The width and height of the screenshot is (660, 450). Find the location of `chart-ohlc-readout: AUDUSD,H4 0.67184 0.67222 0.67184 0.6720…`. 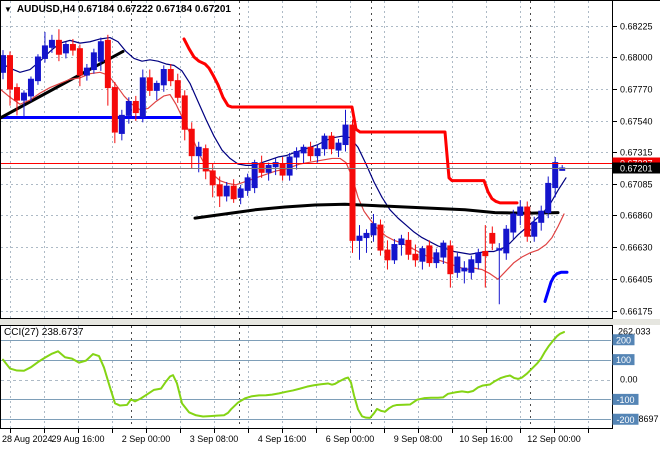

chart-ohlc-readout: AUDUSD,H4 0.67184 0.67222 0.67184 0.6720… is located at coordinates (123, 9).